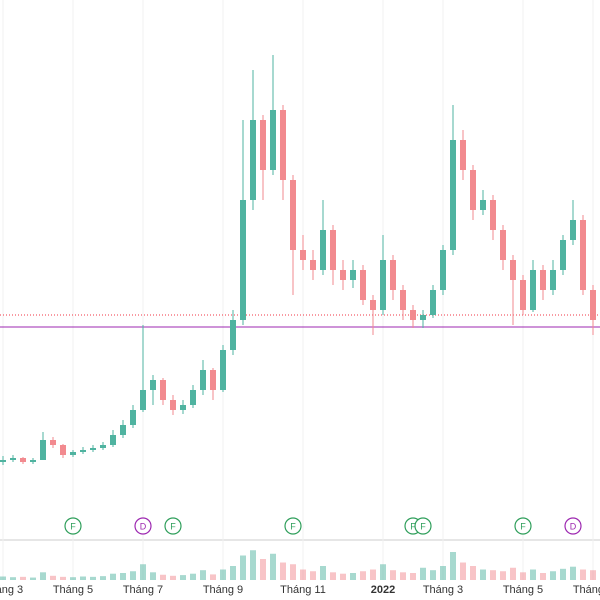  Describe the element at coordinates (73, 590) in the screenshot. I see `x-tick-label: Tháng 5` at that location.